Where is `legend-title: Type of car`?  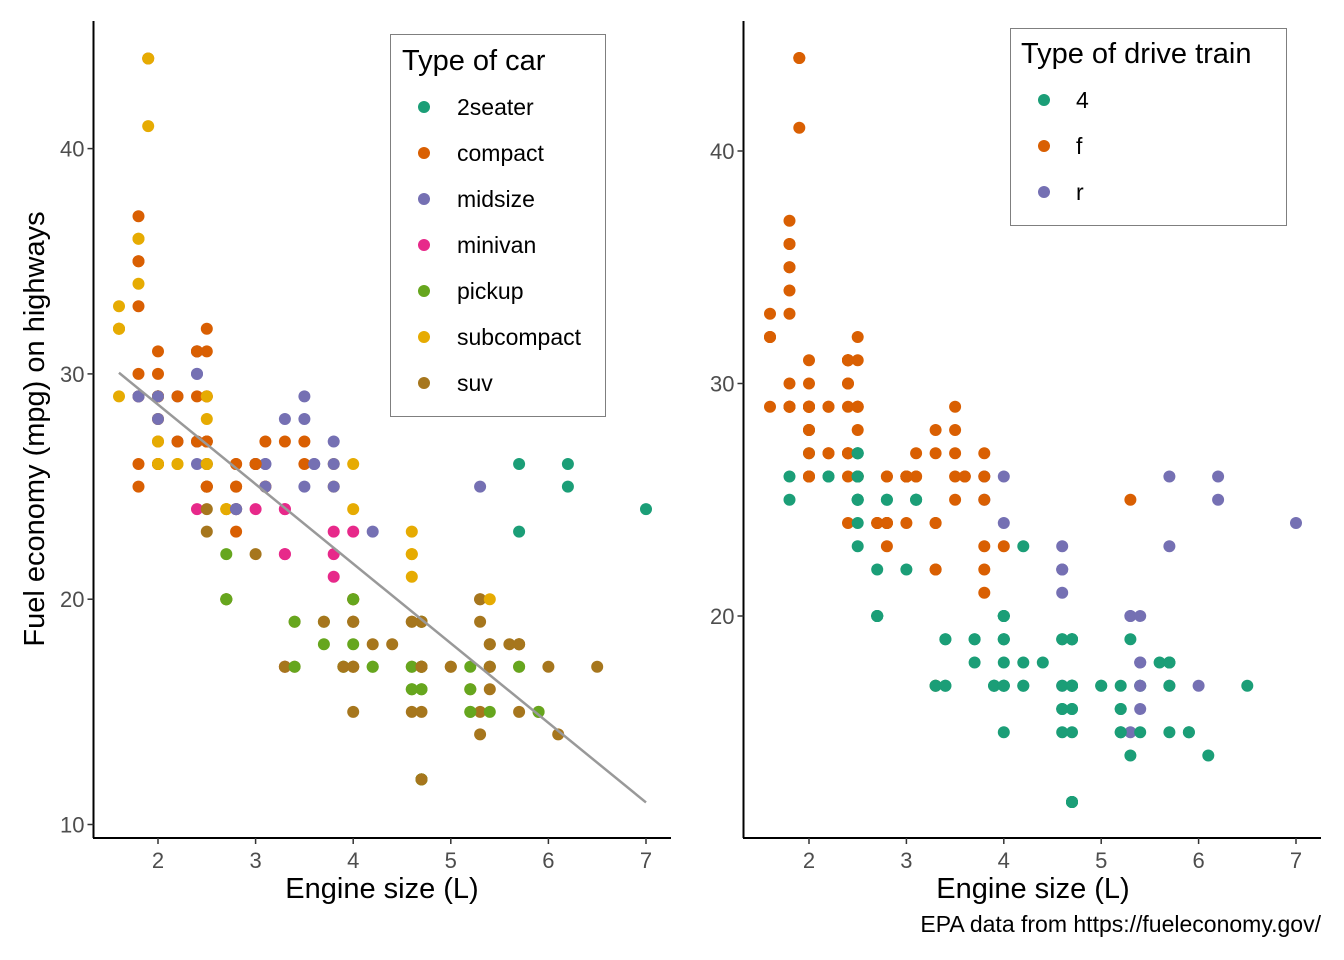
legend-title: Type of car is located at coordinates (474, 61).